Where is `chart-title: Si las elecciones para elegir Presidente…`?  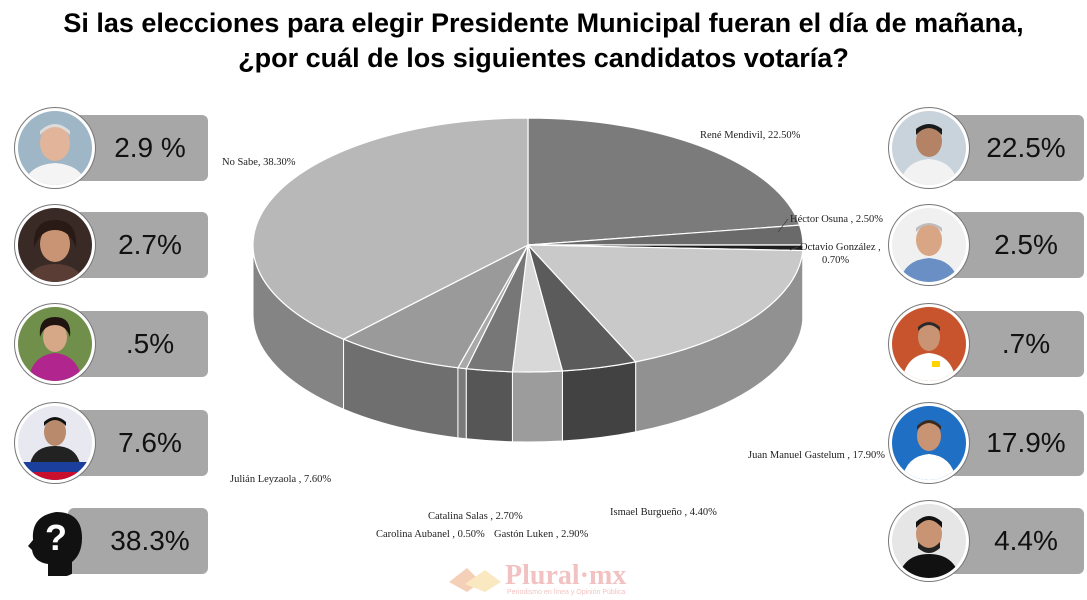 chart-title: Si las elecciones para elegir Presidente… is located at coordinates (543, 41).